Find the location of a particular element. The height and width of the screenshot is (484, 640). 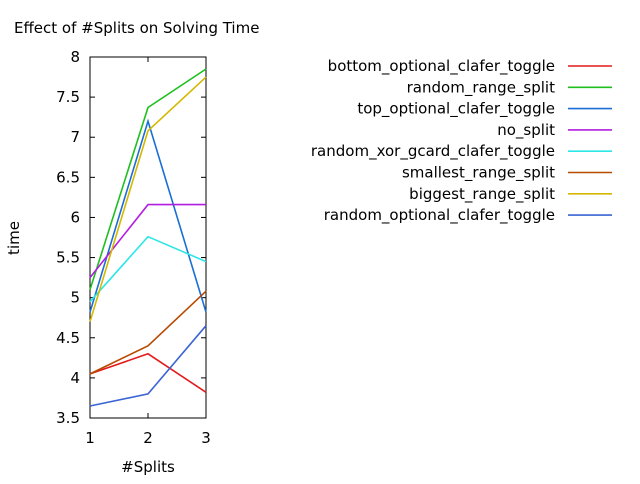

series-line-top-optional-clafer-toggle is located at coordinates (148, 215).